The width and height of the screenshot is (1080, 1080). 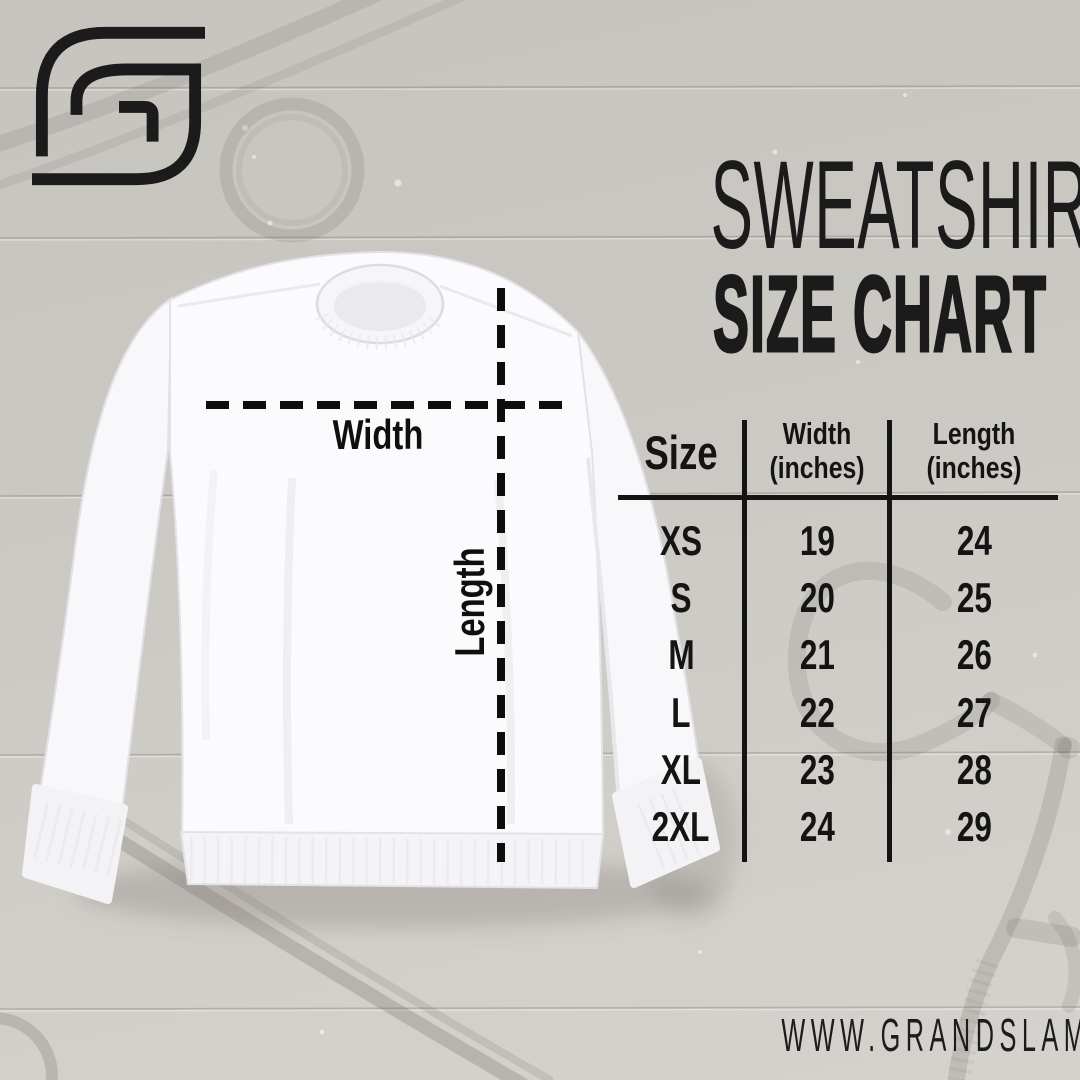 What do you see at coordinates (681, 712) in the screenshot?
I see `cell-size: L` at bounding box center [681, 712].